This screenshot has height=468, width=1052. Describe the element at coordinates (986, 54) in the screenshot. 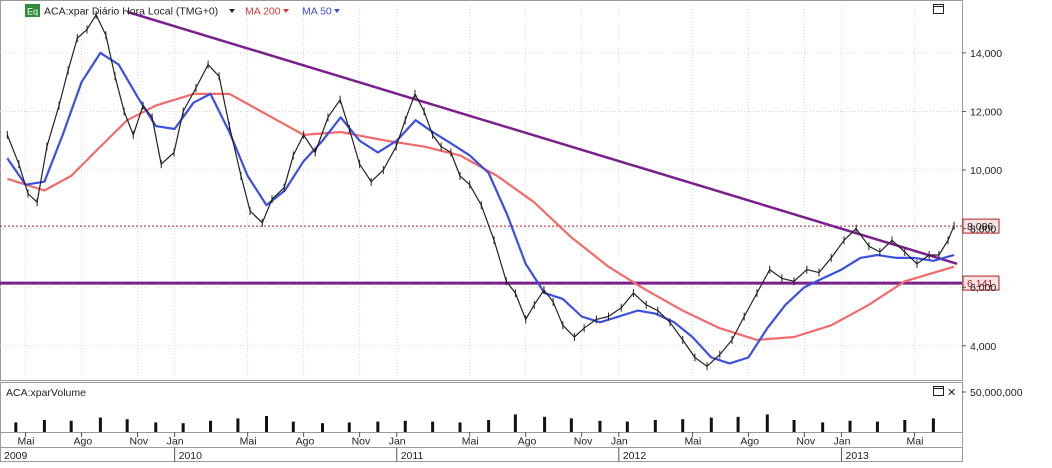

I see `y-tick-label: 14,000` at that location.